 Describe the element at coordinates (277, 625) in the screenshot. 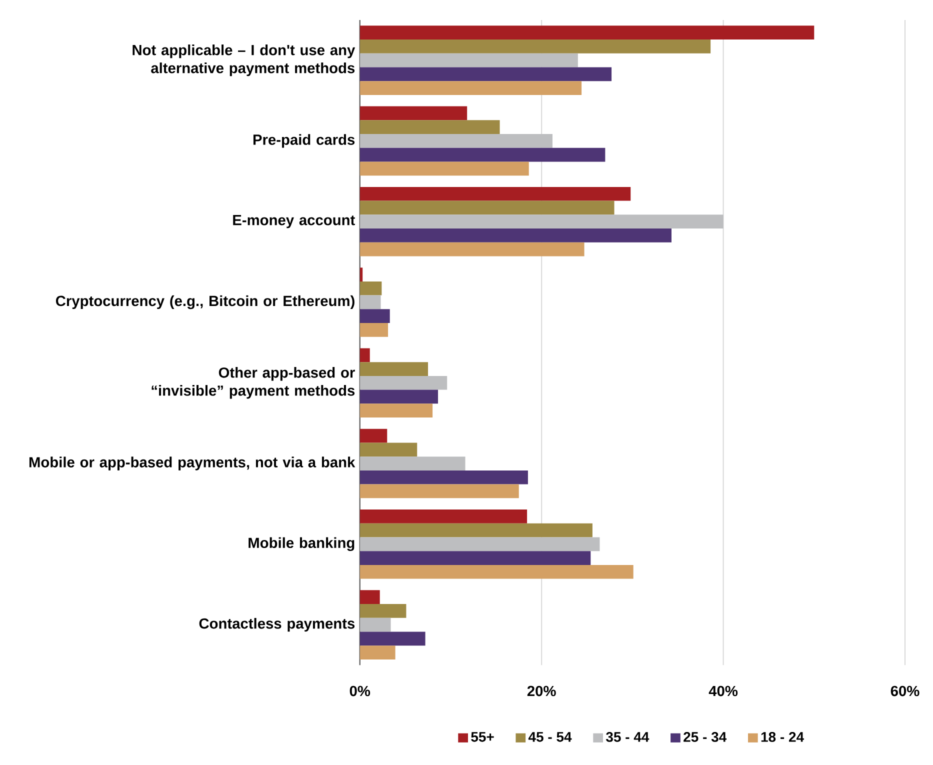

I see `y-tick-label: Contactless payments` at that location.